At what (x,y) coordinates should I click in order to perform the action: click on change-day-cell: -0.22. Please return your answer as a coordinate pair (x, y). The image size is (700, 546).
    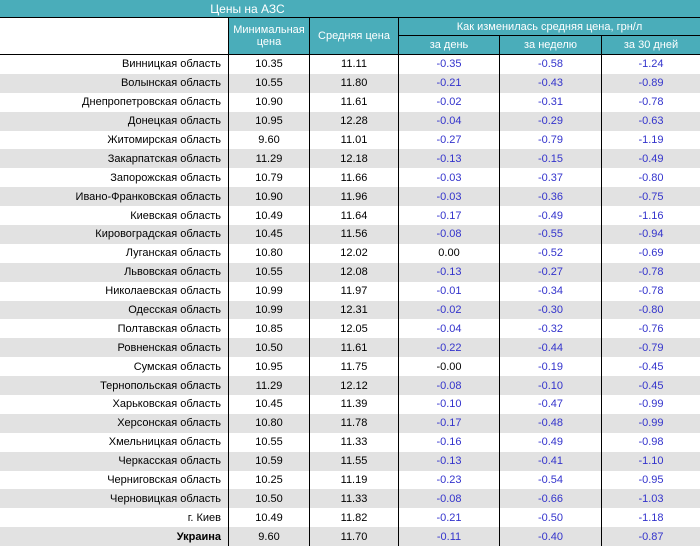
    Looking at the image, I should click on (448, 348).